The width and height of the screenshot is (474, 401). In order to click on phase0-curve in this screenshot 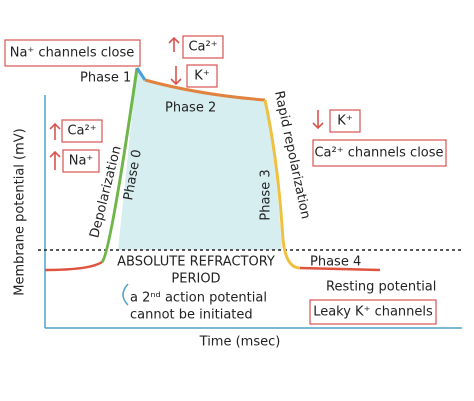, I will do `click(119, 165)`.